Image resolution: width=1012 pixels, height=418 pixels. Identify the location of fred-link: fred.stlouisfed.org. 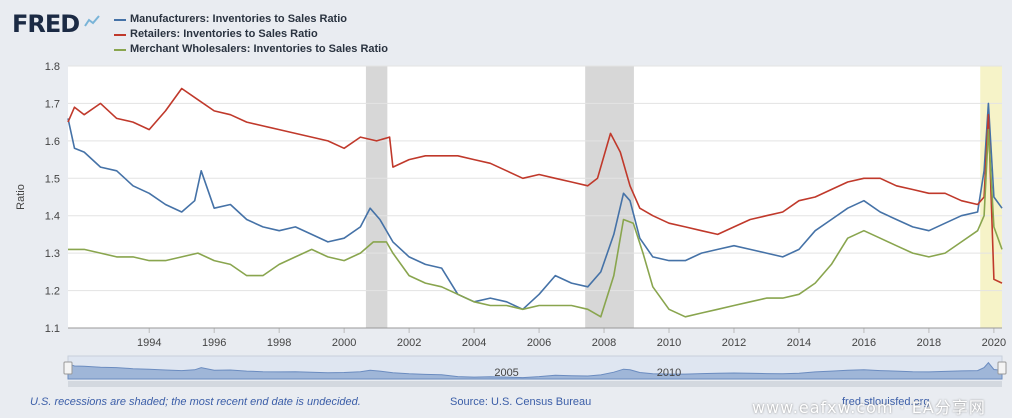
(886, 402).